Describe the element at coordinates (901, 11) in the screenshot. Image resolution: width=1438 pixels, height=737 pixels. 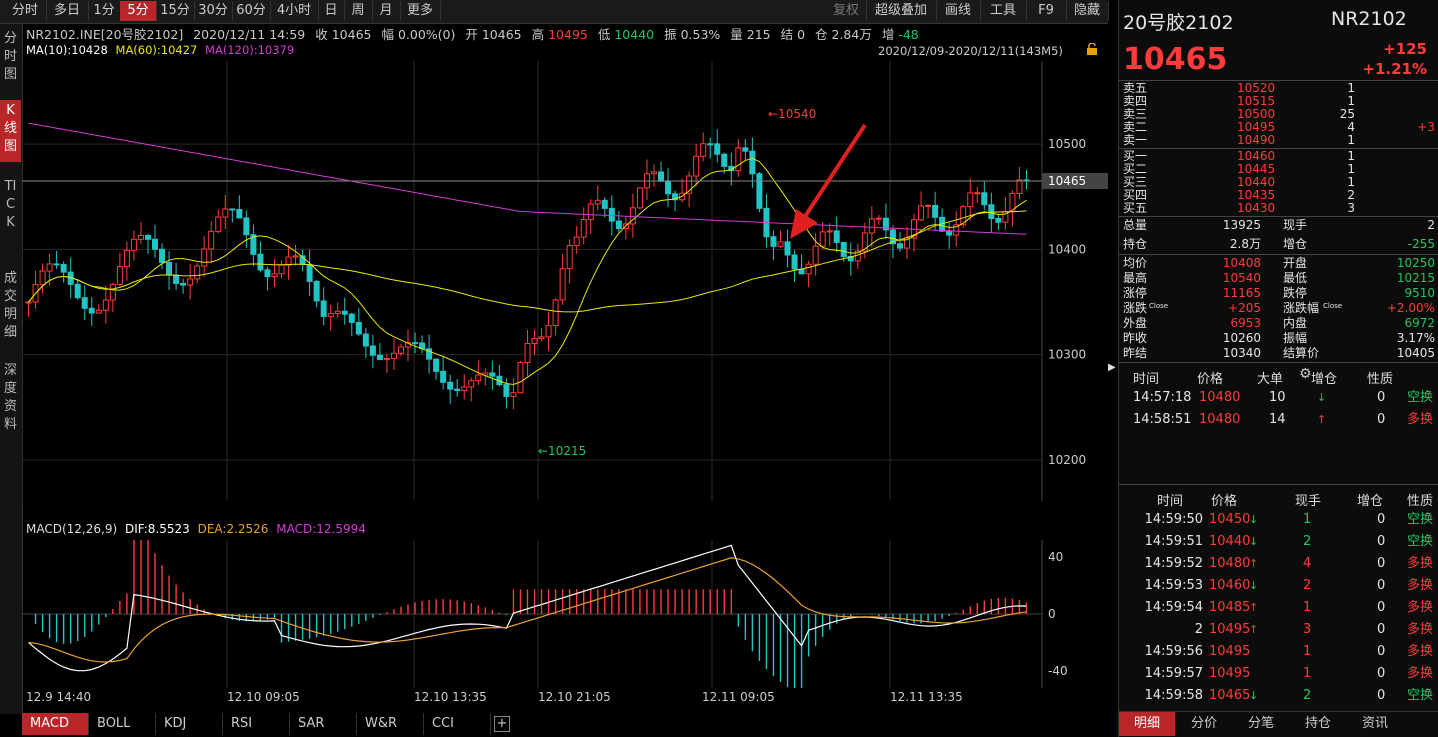
I see `tool-button-1: 超级叠加` at that location.